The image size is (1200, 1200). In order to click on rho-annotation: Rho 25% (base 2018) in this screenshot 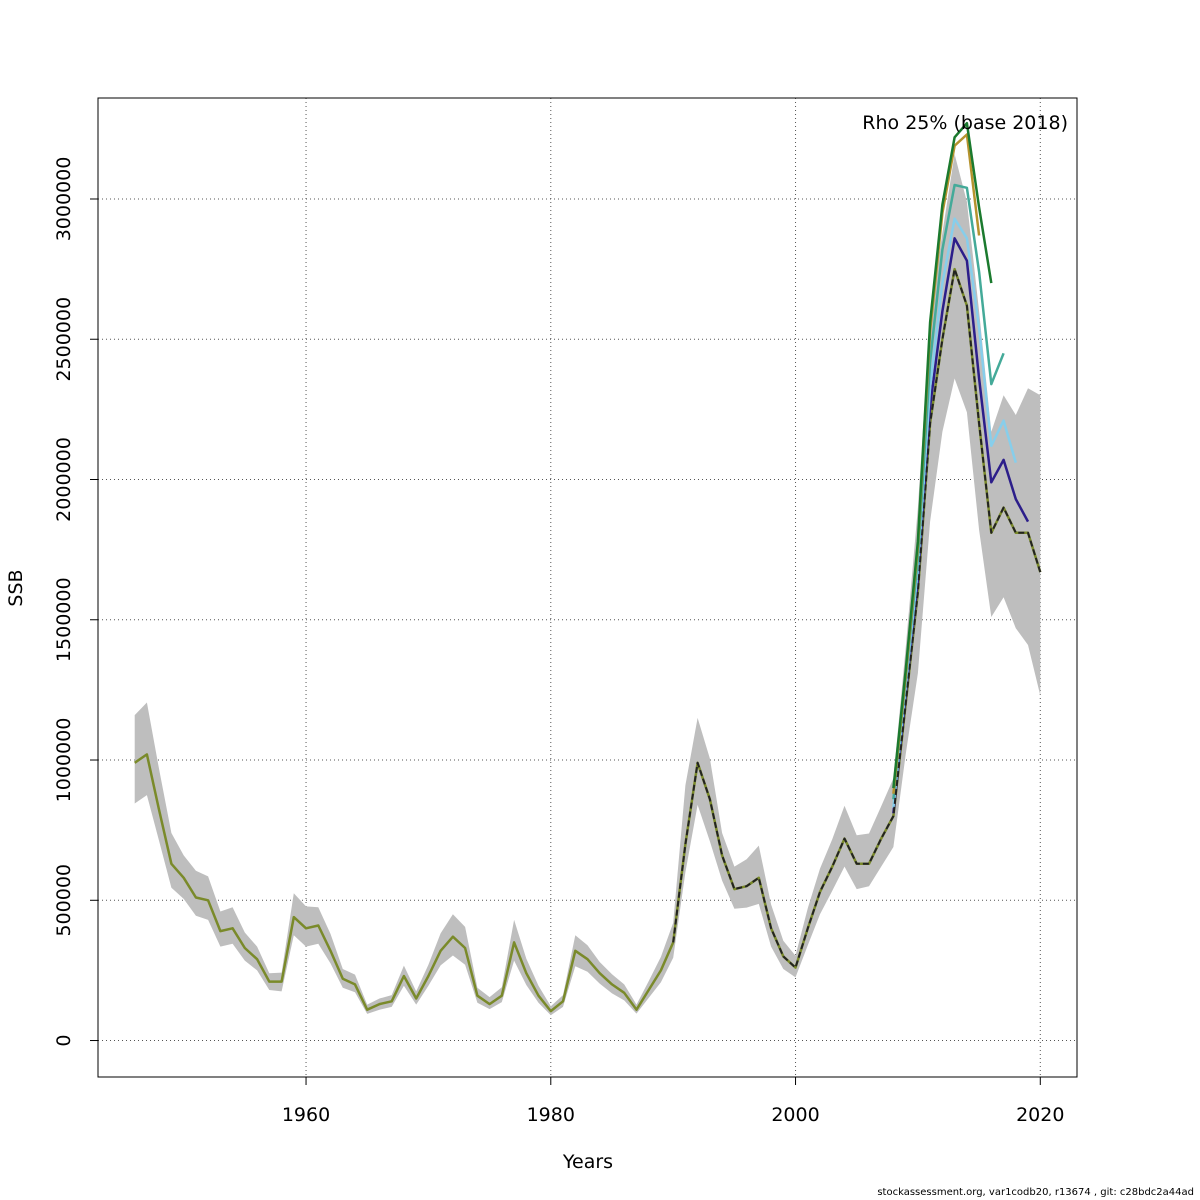, I will do `click(965, 123)`.